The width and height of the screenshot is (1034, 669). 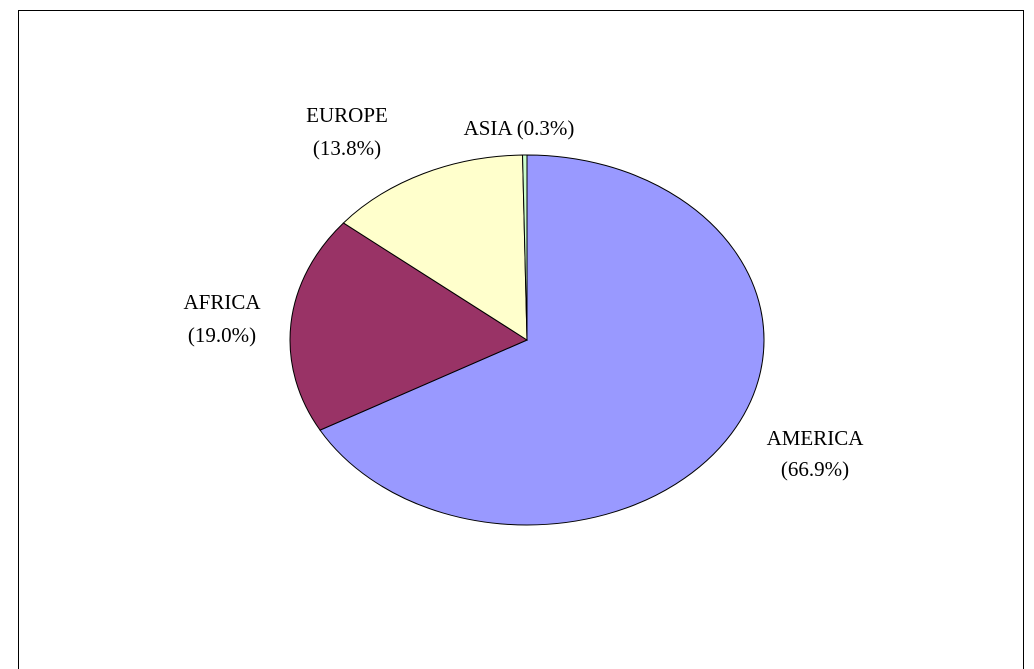 What do you see at coordinates (347, 148) in the screenshot?
I see `slice-value: (13.8%)` at bounding box center [347, 148].